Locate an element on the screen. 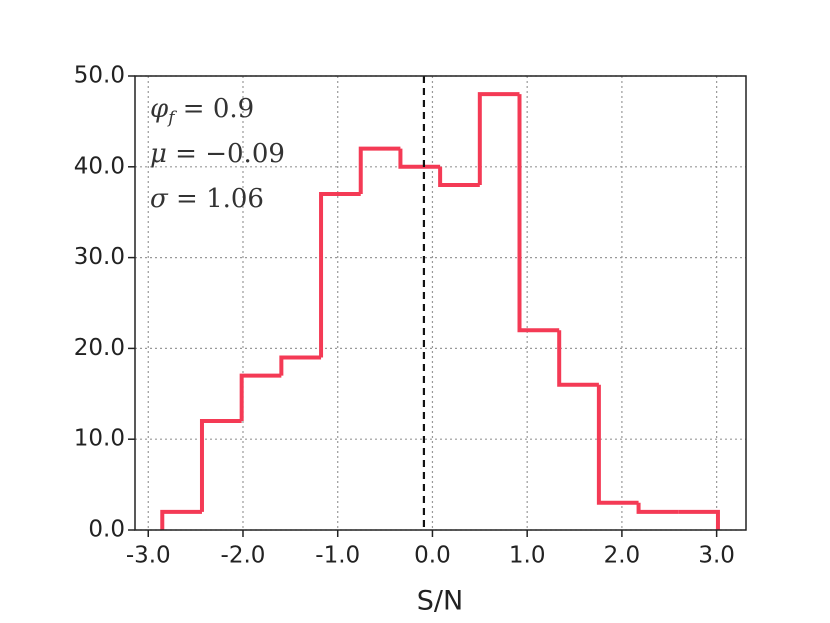 This screenshot has height=623, width=830. x-tick-label: 2.0 is located at coordinates (622, 556).